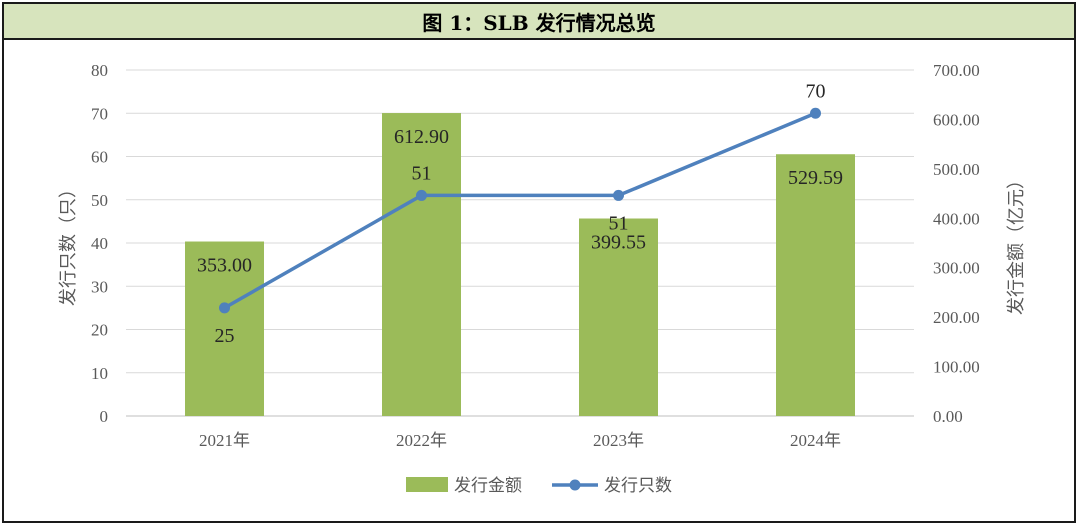 This screenshot has height=527, width=1080. Describe the element at coordinates (99, 373) in the screenshot. I see `y-left-tick-label: 10` at that location.